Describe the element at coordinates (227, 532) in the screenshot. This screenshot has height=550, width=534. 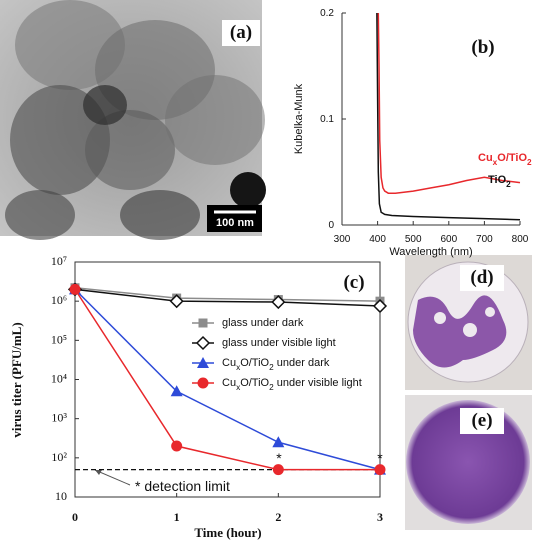
I see `x-axis-label: Time (hour)` at that location.